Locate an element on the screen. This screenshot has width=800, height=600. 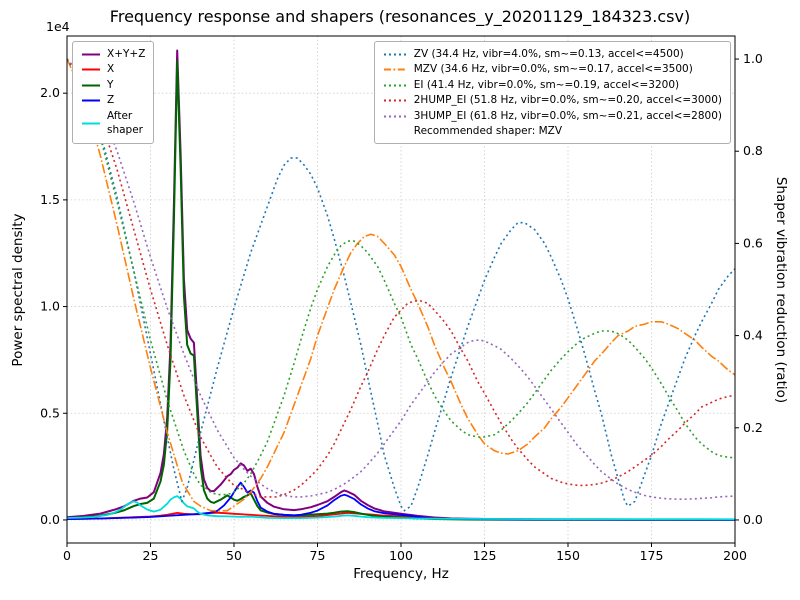
tick-label-x: 150 is located at coordinates (568, 555).